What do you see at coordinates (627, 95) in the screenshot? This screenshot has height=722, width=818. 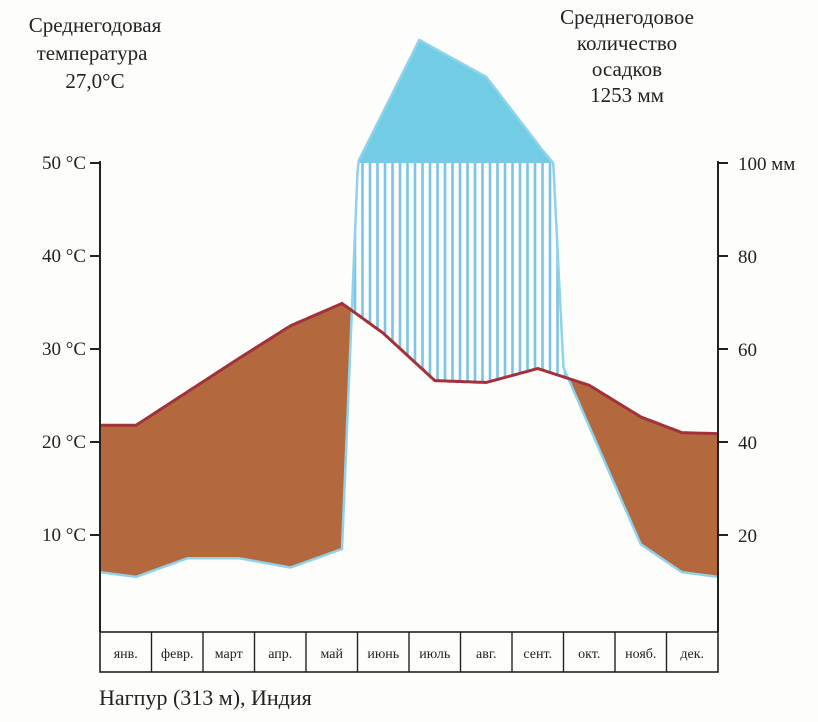 I see `annual-precipitation-value: 1253 мм` at bounding box center [627, 95].